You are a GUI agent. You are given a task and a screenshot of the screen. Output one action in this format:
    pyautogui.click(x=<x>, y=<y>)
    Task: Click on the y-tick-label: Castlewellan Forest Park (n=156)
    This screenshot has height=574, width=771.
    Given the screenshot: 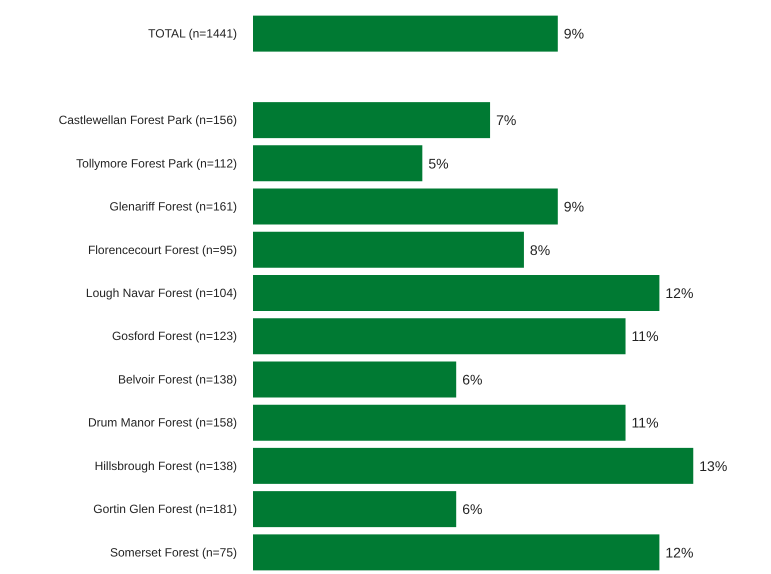 What is the action you would take?
    pyautogui.click(x=147, y=120)
    